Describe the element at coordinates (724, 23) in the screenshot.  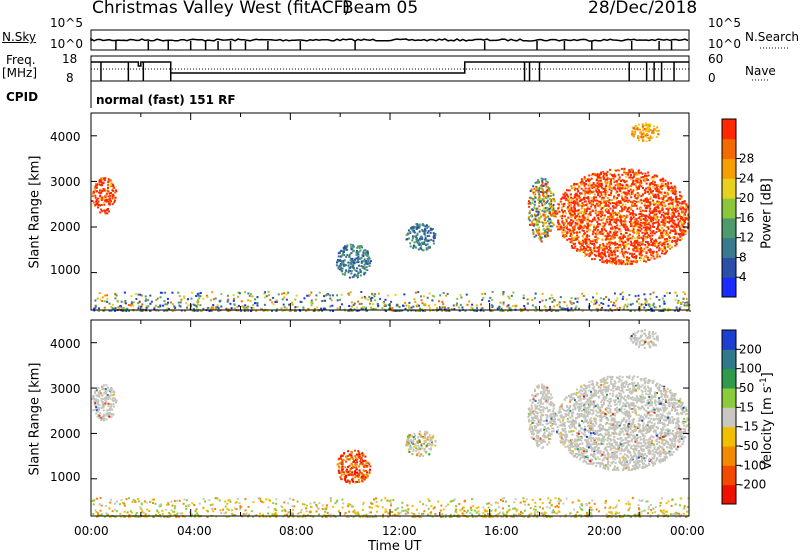
I see `noise-tick-right-high: 10^5` at that location.